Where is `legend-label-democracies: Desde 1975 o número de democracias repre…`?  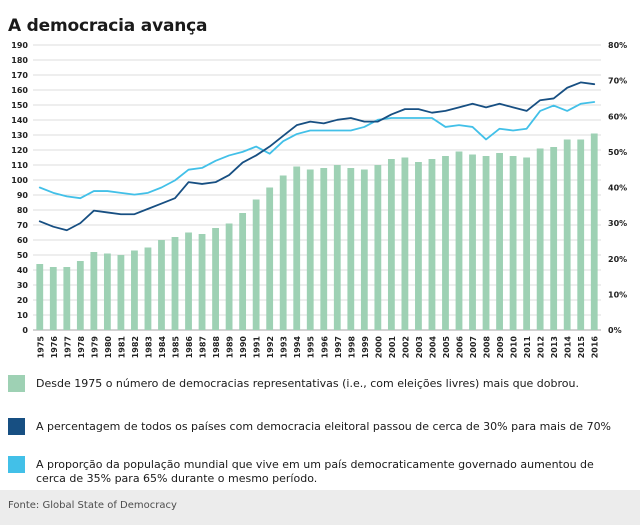 legend-label-democracies: Desde 1975 o número de democracias repre… is located at coordinates (307, 383).